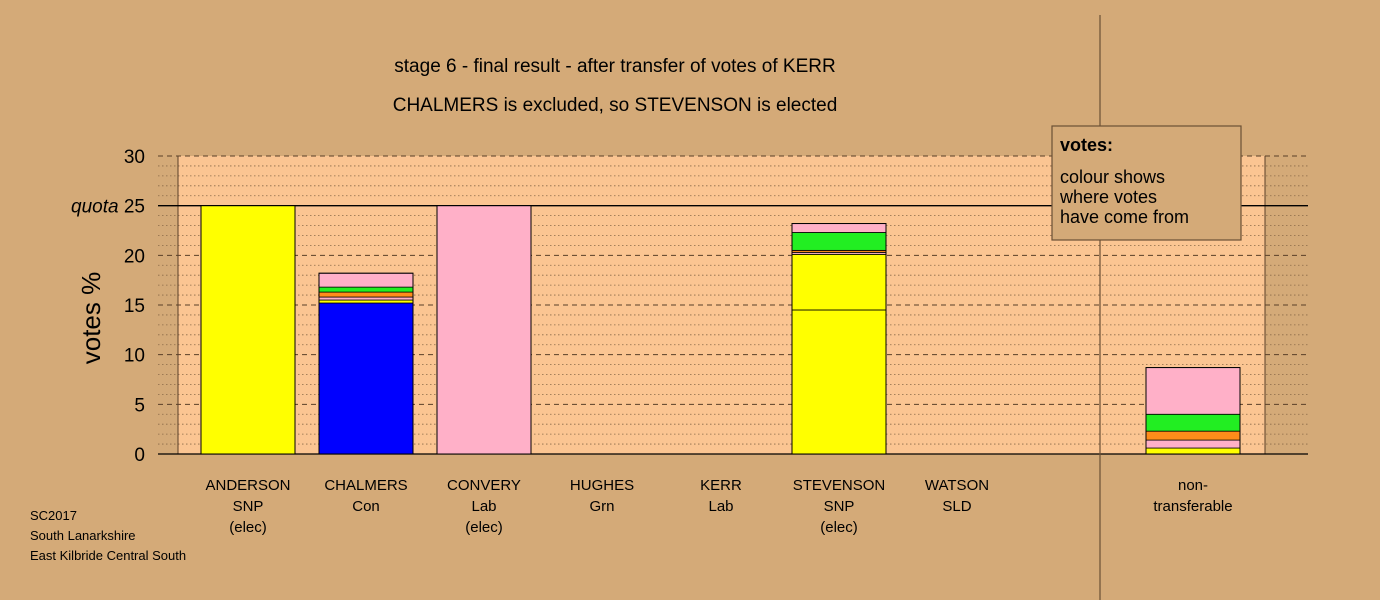 The image size is (1380, 600). Describe the element at coordinates (839, 485) in the screenshot. I see `category-label: STEVENSON` at that location.